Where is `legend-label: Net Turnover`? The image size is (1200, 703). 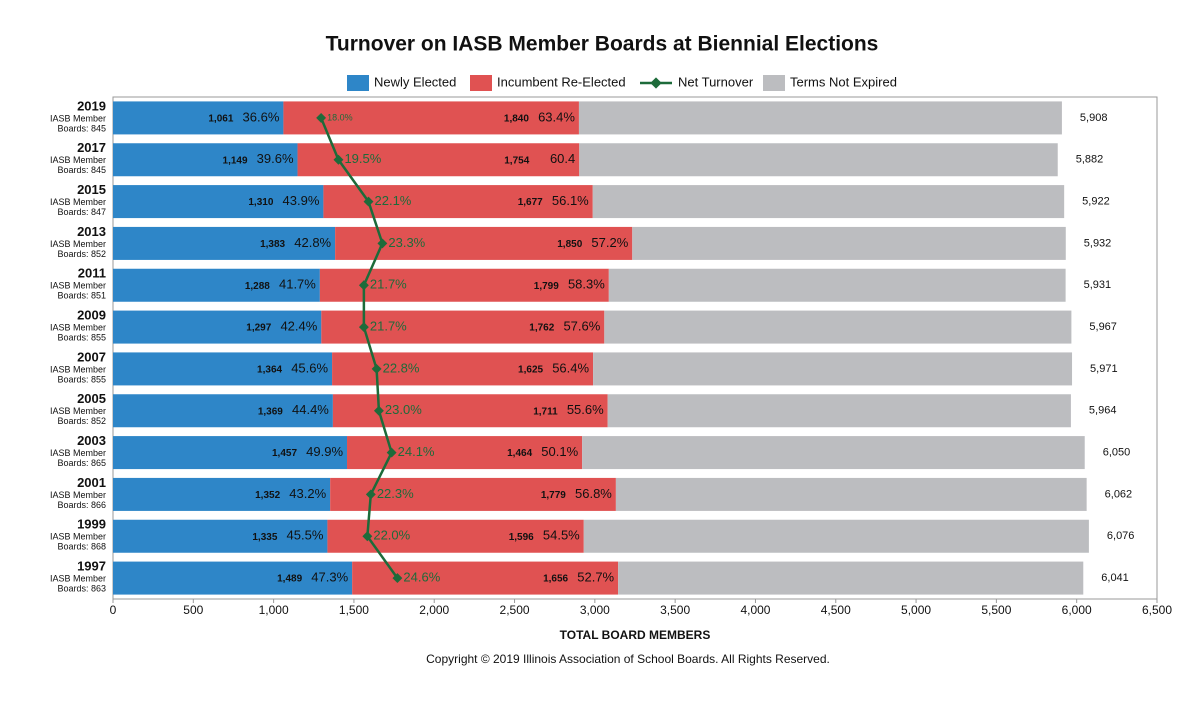 legend-label: Net Turnover is located at coordinates (716, 81).